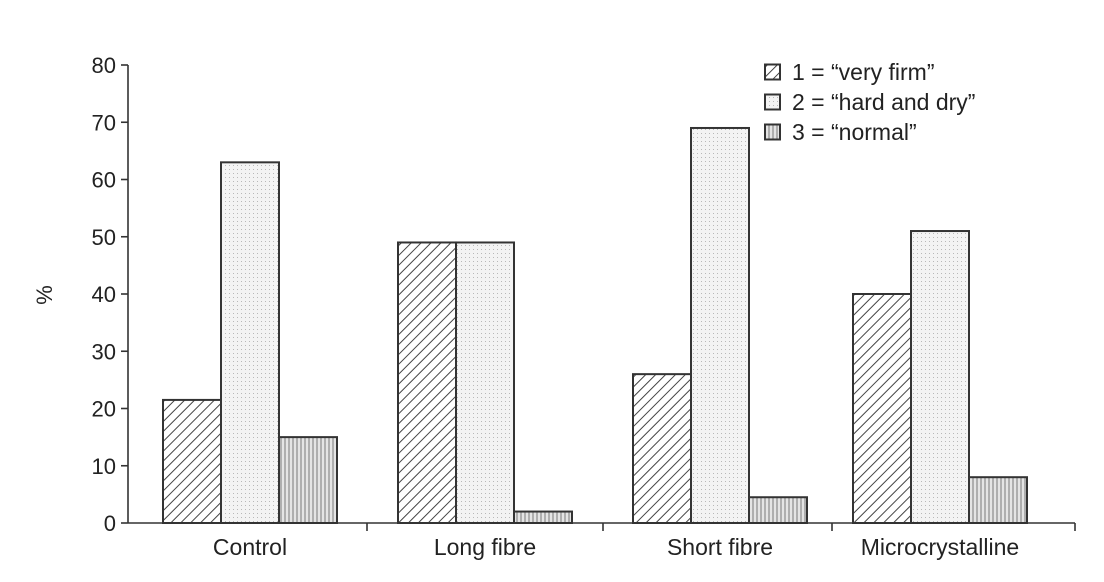 The height and width of the screenshot is (582, 1104). I want to click on y-axis: 0 10 20 30 40 50 60 70 80, so click(110, 294).